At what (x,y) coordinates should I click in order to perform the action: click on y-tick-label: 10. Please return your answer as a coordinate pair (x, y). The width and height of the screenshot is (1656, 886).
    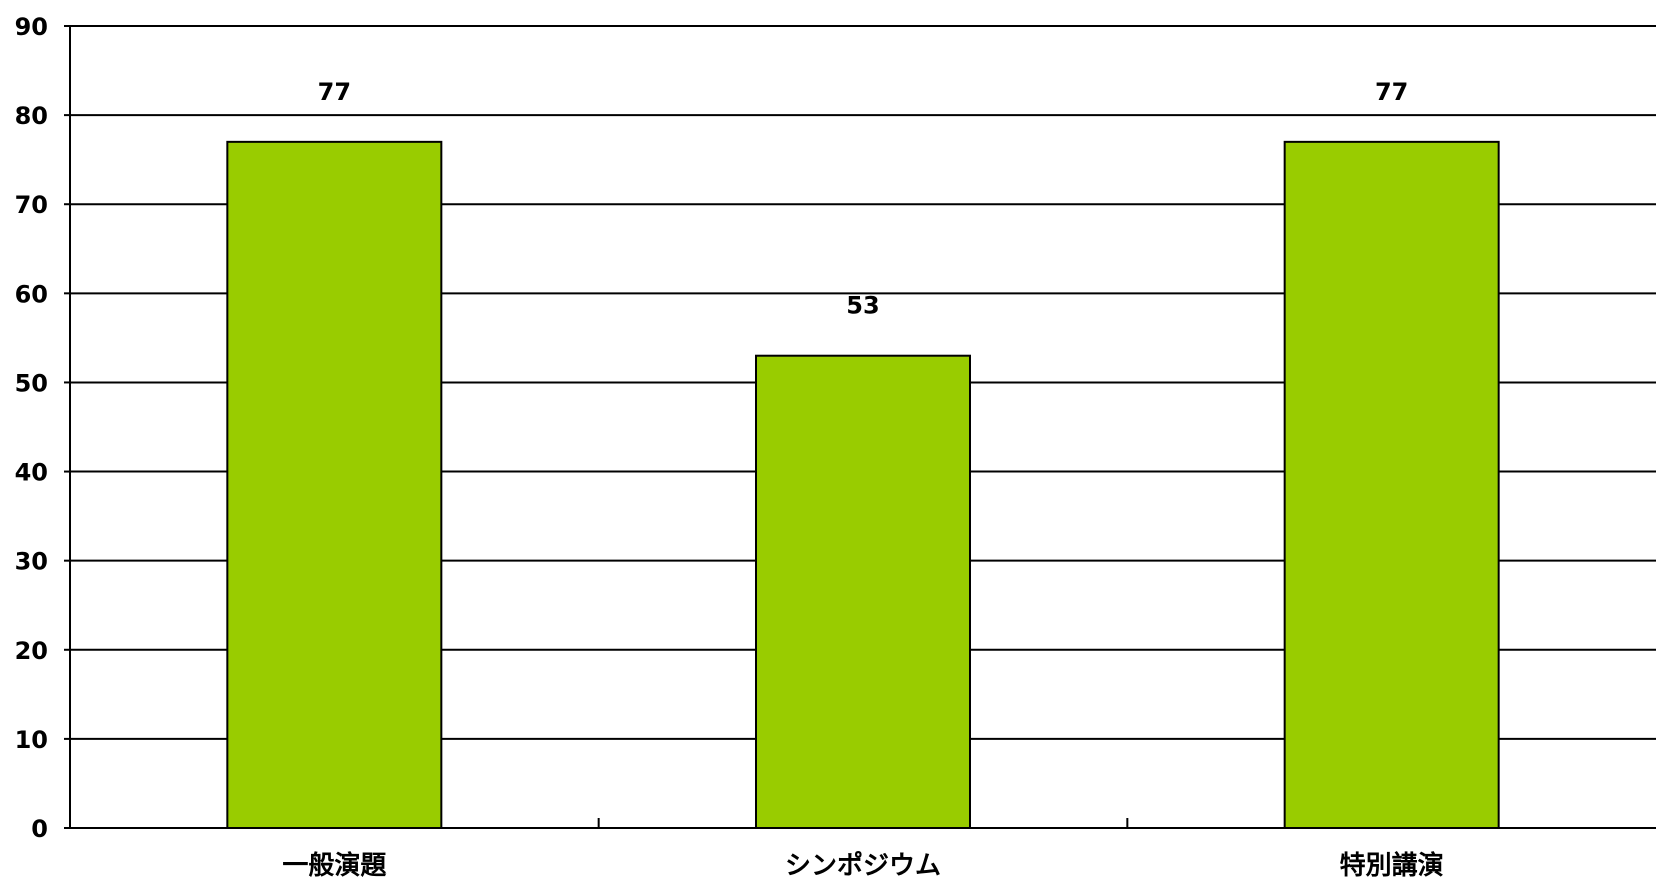
    Looking at the image, I should click on (31, 740).